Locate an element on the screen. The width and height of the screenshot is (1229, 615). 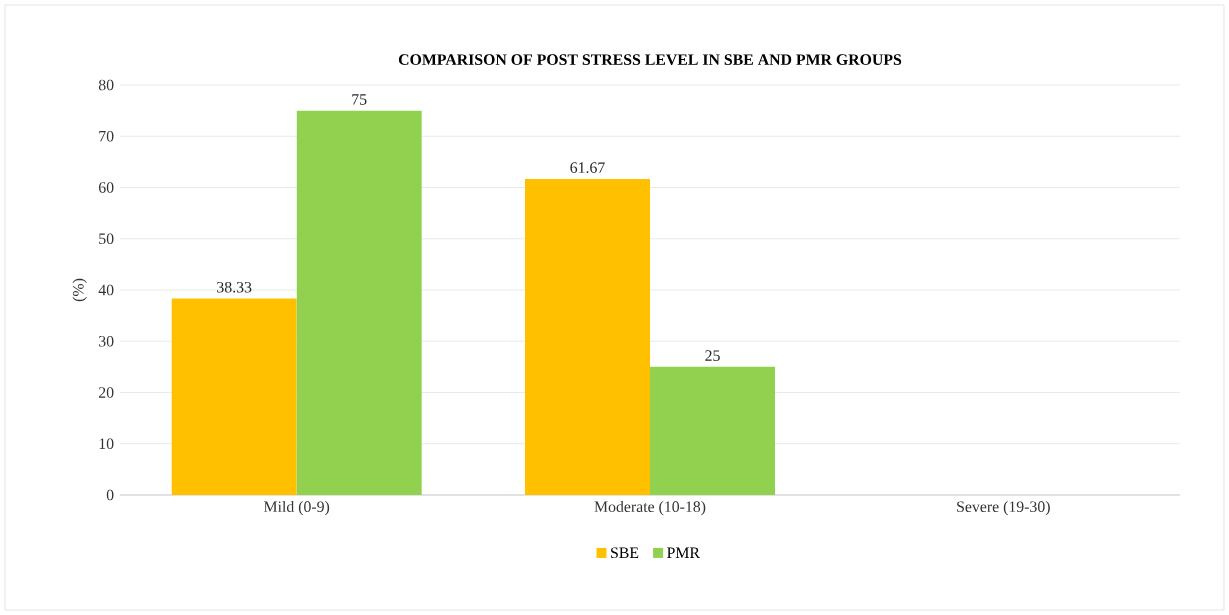
x-tick-label: Severe (19-30) is located at coordinates (1003, 508).